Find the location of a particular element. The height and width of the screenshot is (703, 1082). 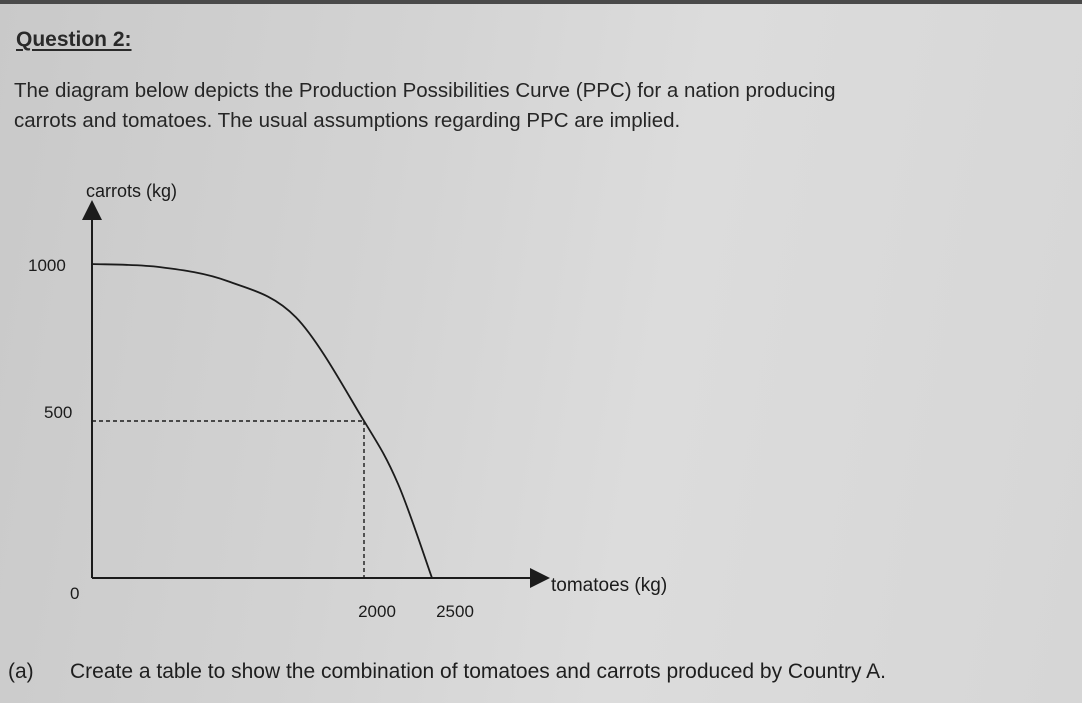

y-ticks: 1000 500 is located at coordinates (50, 339).